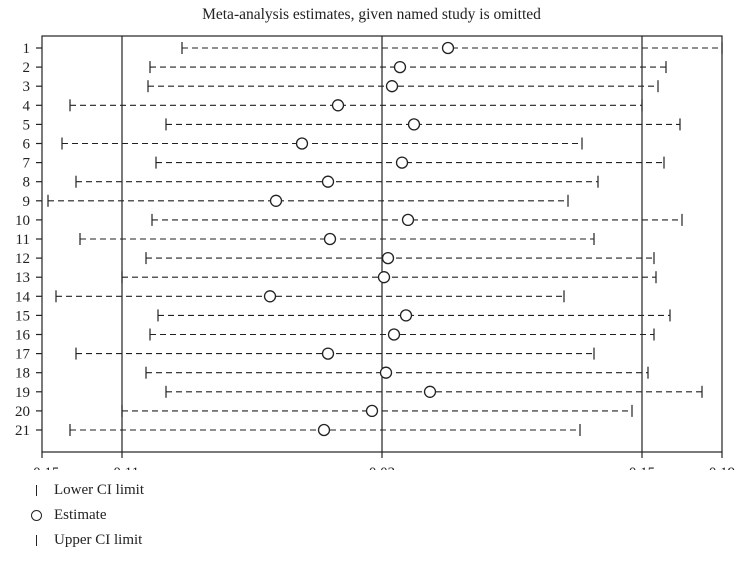 This screenshot has width=743, height=578. Describe the element at coordinates (27, 164) in the screenshot. I see `study-label: 7` at that location.